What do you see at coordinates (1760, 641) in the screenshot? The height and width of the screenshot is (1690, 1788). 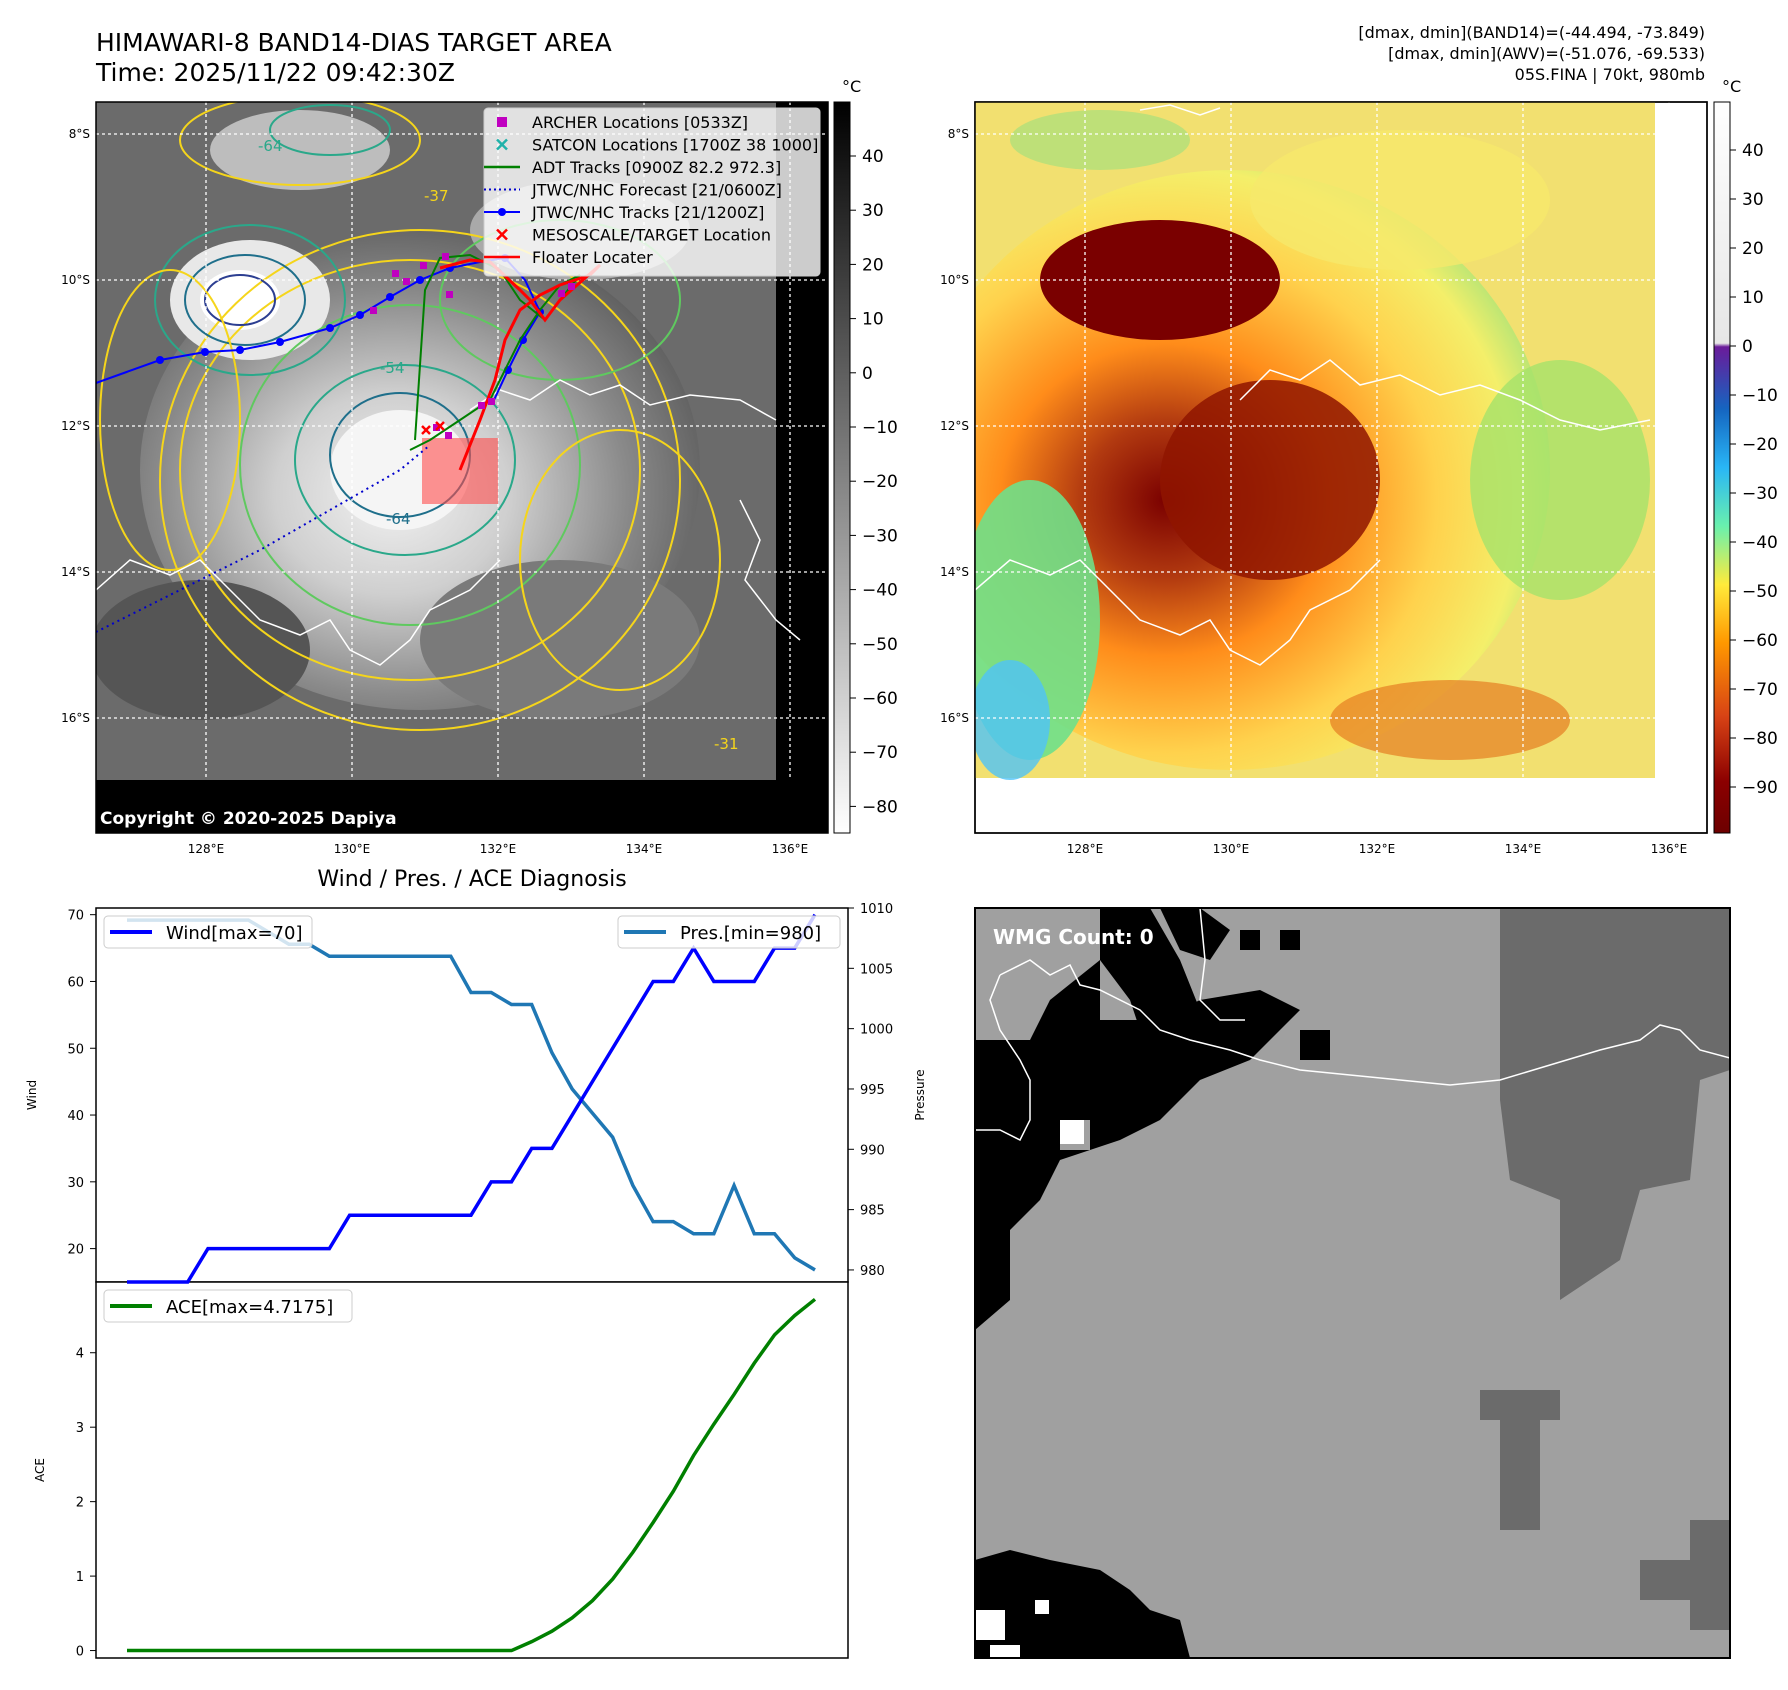 I see `svg-text: −60` at bounding box center [1760, 641].